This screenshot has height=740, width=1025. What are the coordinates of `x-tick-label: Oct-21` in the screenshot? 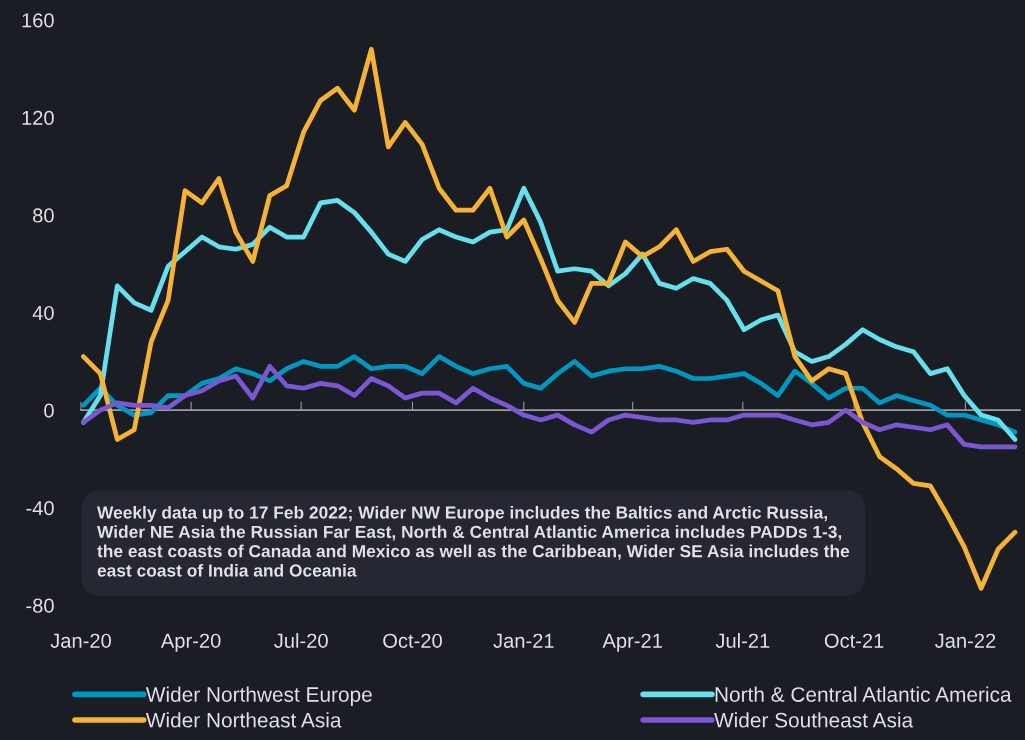 It's located at (854, 640).